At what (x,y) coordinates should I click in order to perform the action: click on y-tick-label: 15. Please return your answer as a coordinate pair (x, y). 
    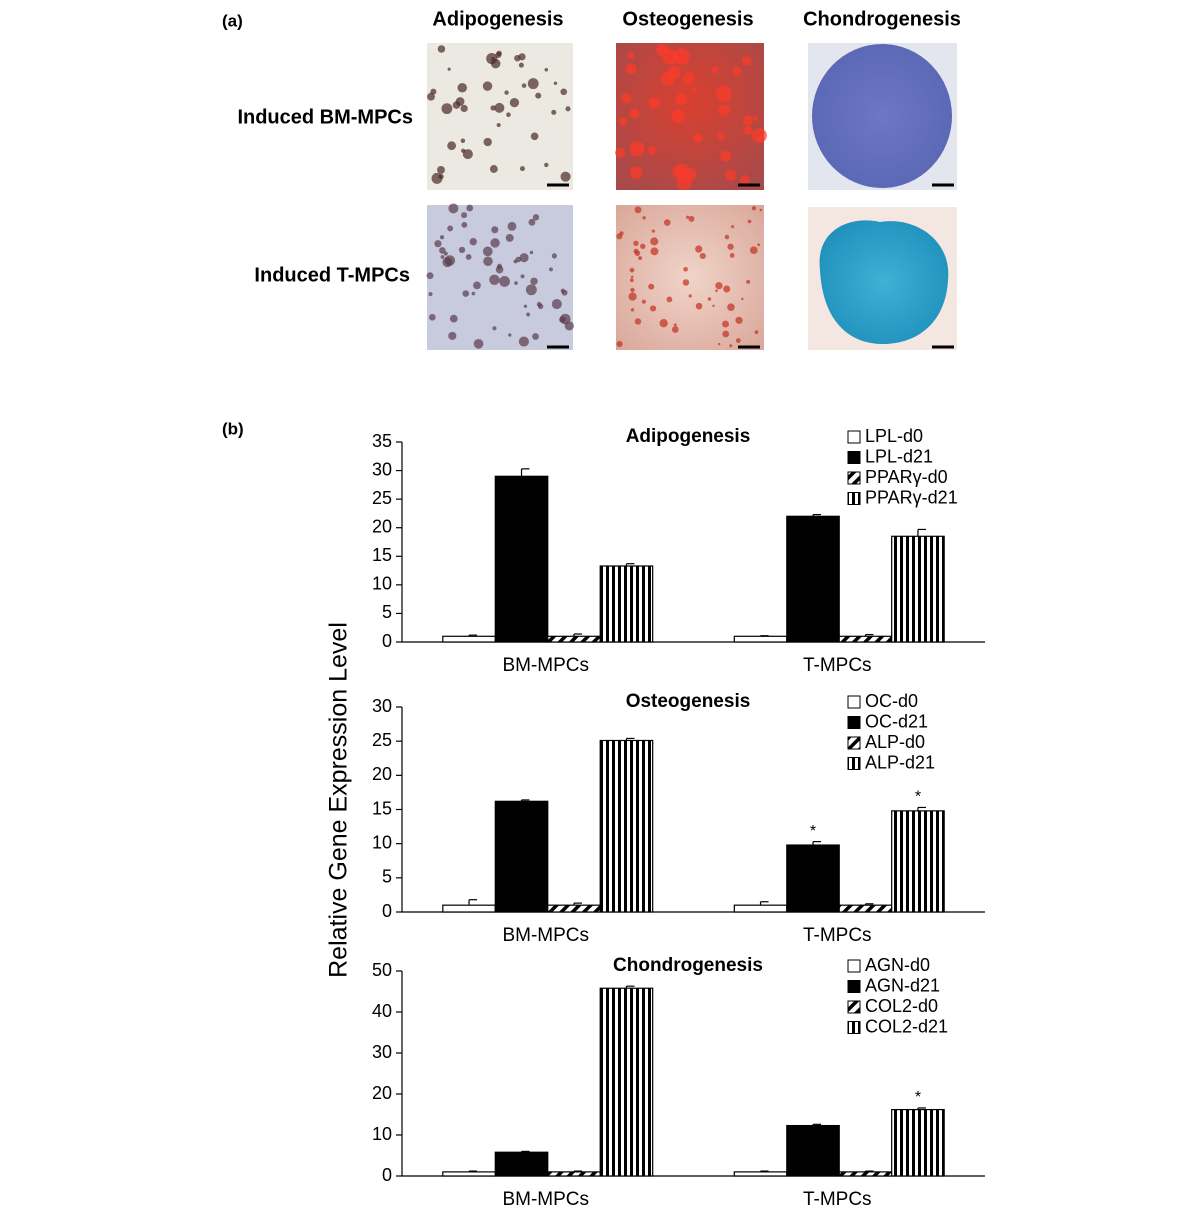
    Looking at the image, I should click on (382, 808).